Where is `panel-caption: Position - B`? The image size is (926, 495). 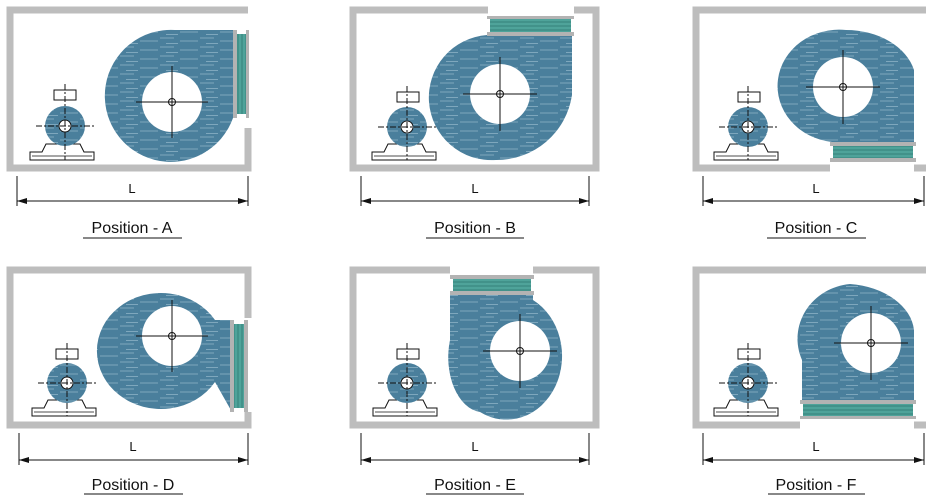
panel-caption: Position - B is located at coordinates (475, 228).